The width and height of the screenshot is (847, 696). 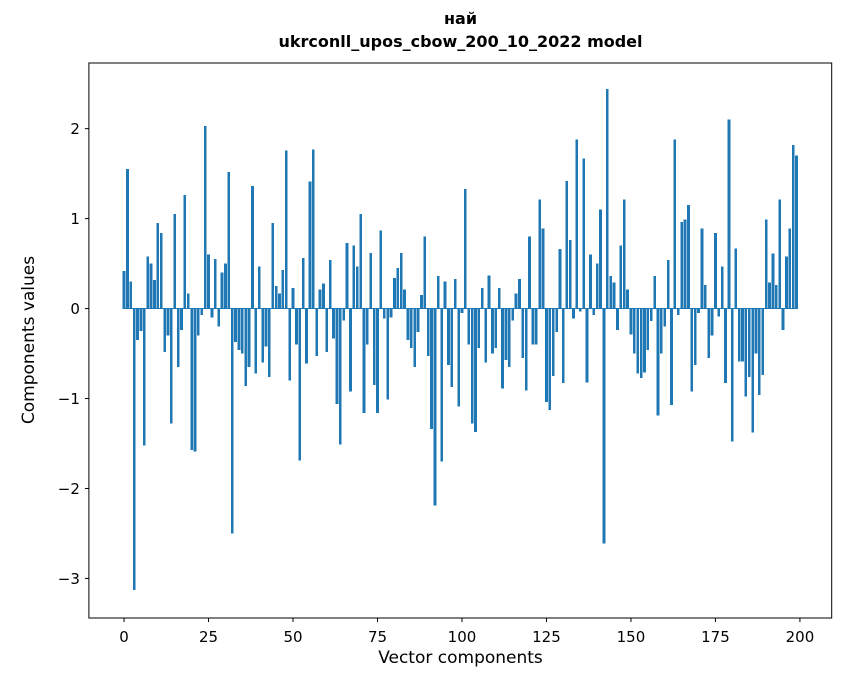 I want to click on x-tick-label: 175, so click(x=715, y=637).